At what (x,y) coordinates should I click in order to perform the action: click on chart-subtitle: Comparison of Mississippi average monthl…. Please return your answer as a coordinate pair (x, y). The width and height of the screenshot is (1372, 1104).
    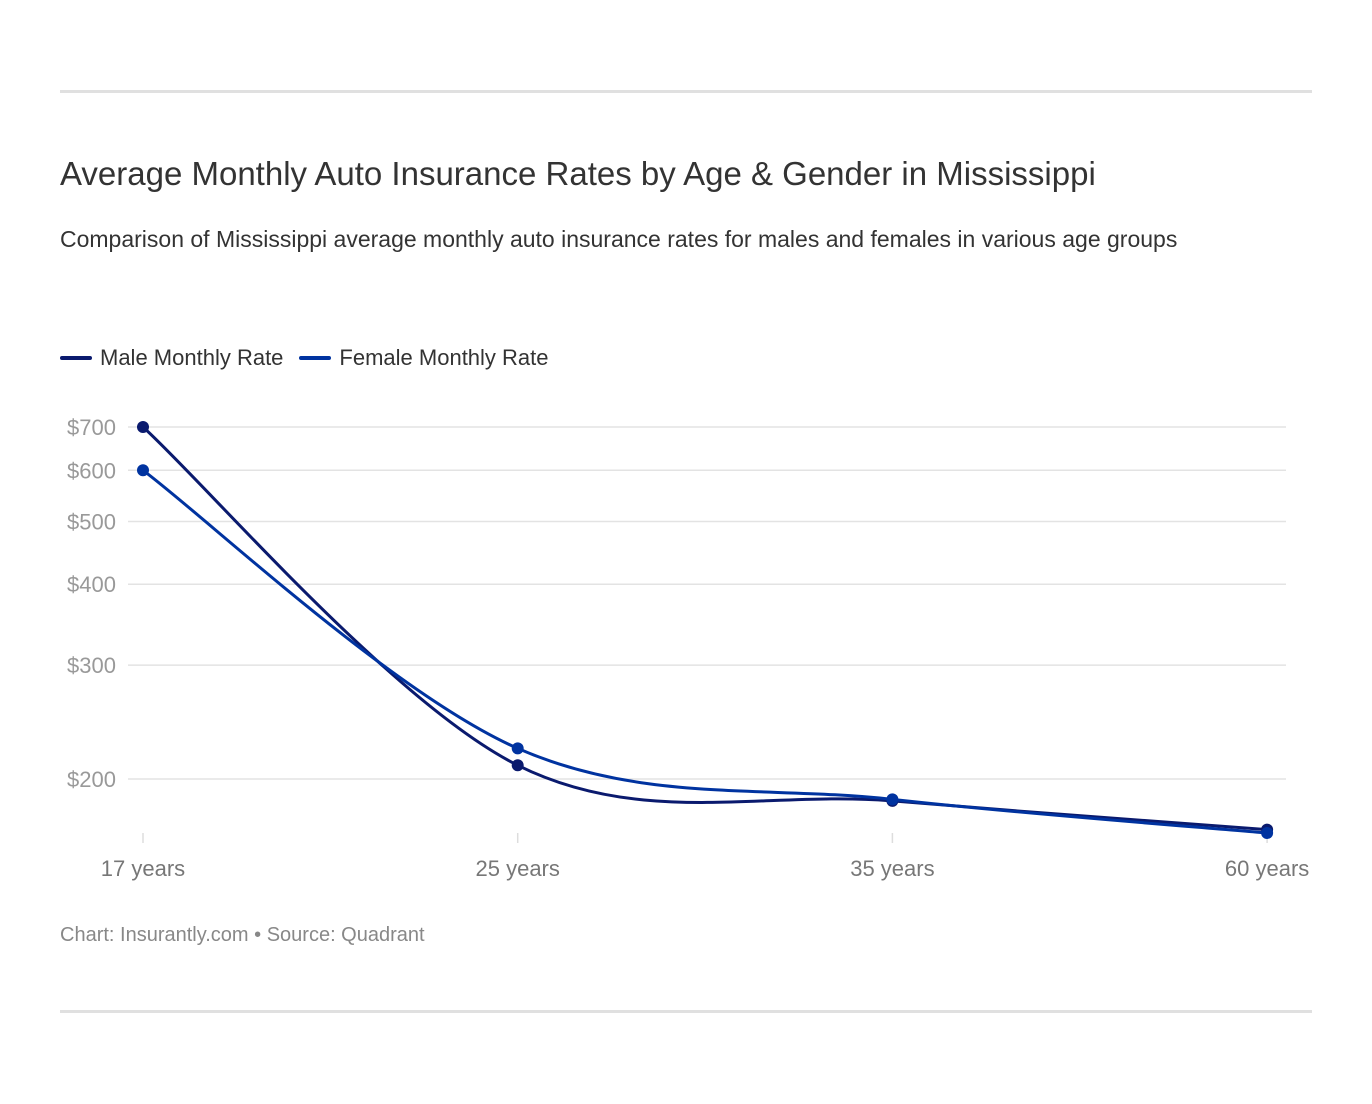
    Looking at the image, I should click on (619, 239).